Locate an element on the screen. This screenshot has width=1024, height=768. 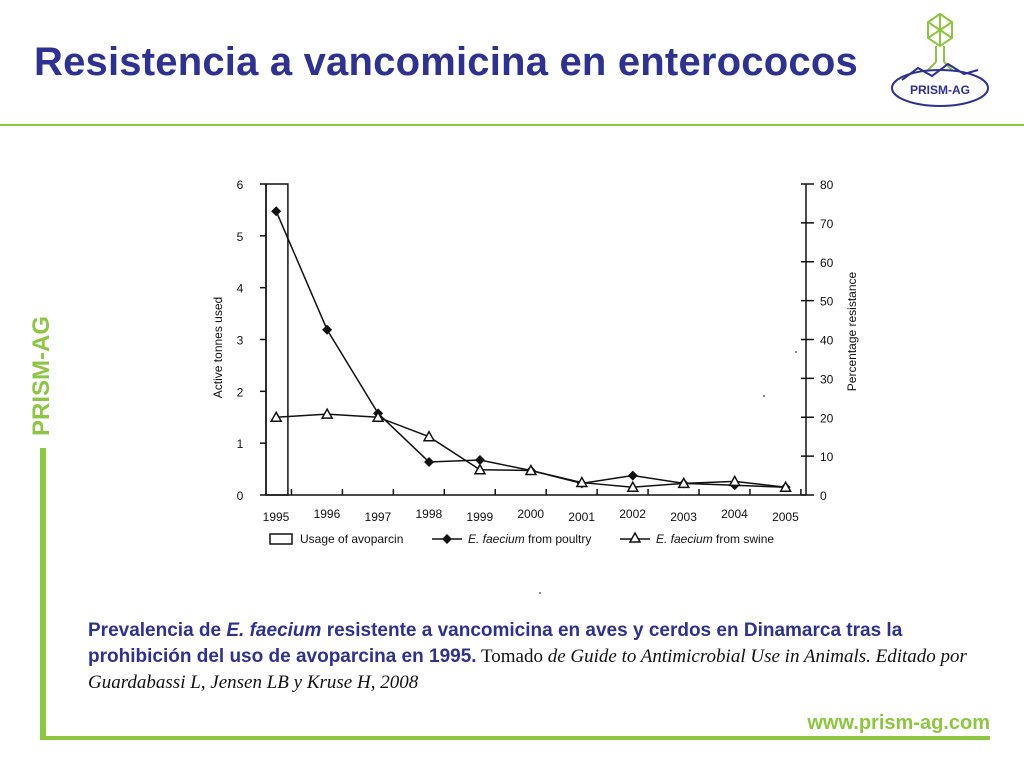
y-left-tick-label: 2 is located at coordinates (240, 392).